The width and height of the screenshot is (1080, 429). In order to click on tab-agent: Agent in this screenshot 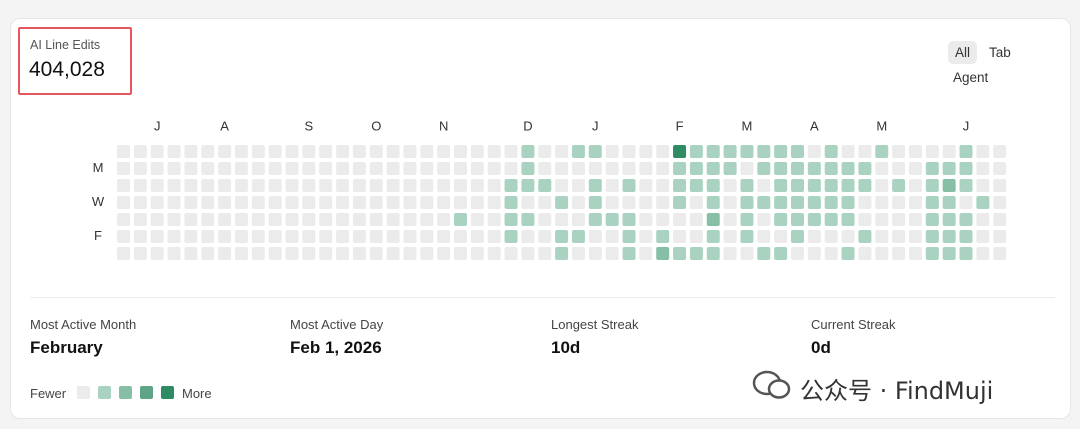, I will do `click(971, 77)`.